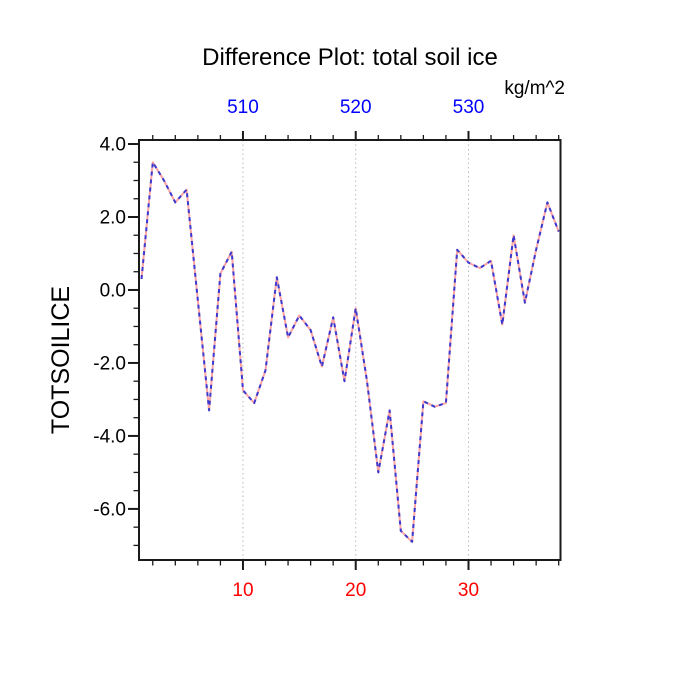 This screenshot has height=700, width=700. What do you see at coordinates (242, 590) in the screenshot?
I see `x-tick-label: 10` at bounding box center [242, 590].